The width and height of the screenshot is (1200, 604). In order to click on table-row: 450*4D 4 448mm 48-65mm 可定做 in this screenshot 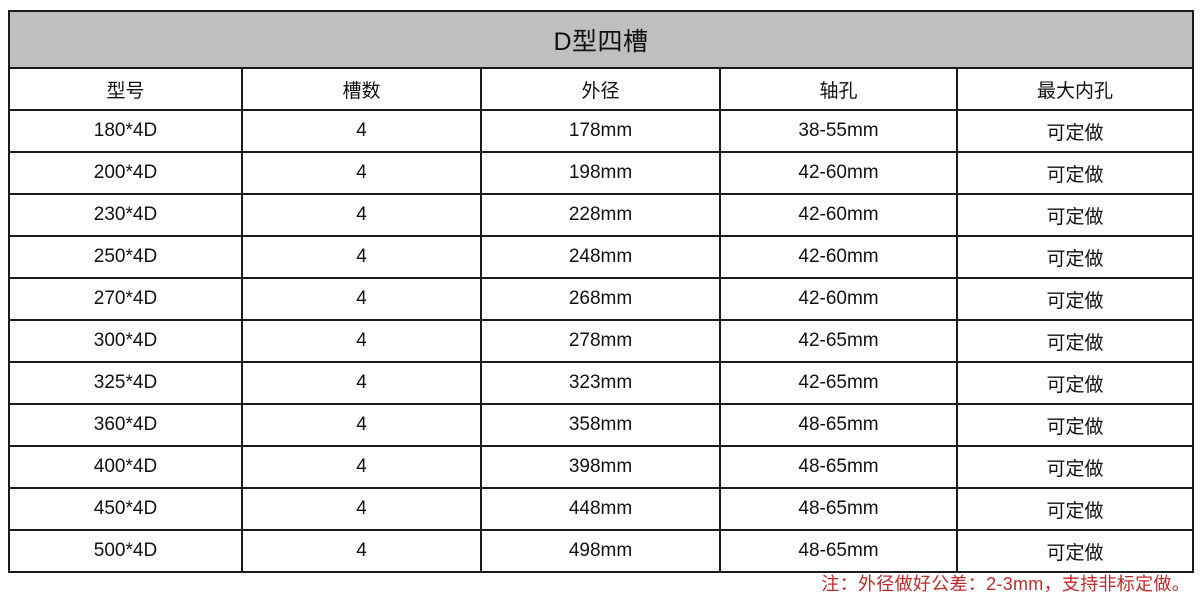, I will do `click(601, 509)`.